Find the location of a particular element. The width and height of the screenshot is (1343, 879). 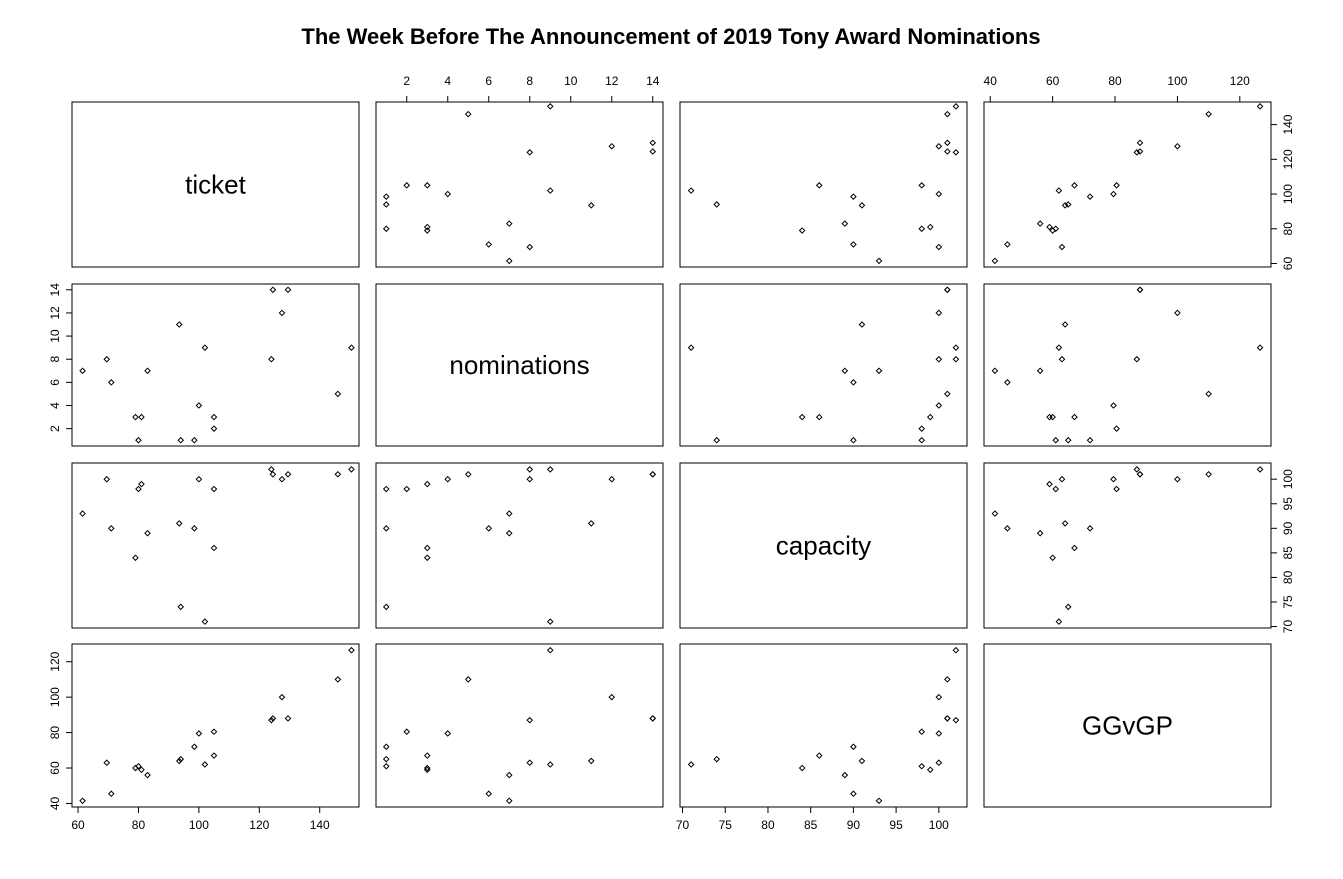

tick-label: 2 is located at coordinates (55, 428).